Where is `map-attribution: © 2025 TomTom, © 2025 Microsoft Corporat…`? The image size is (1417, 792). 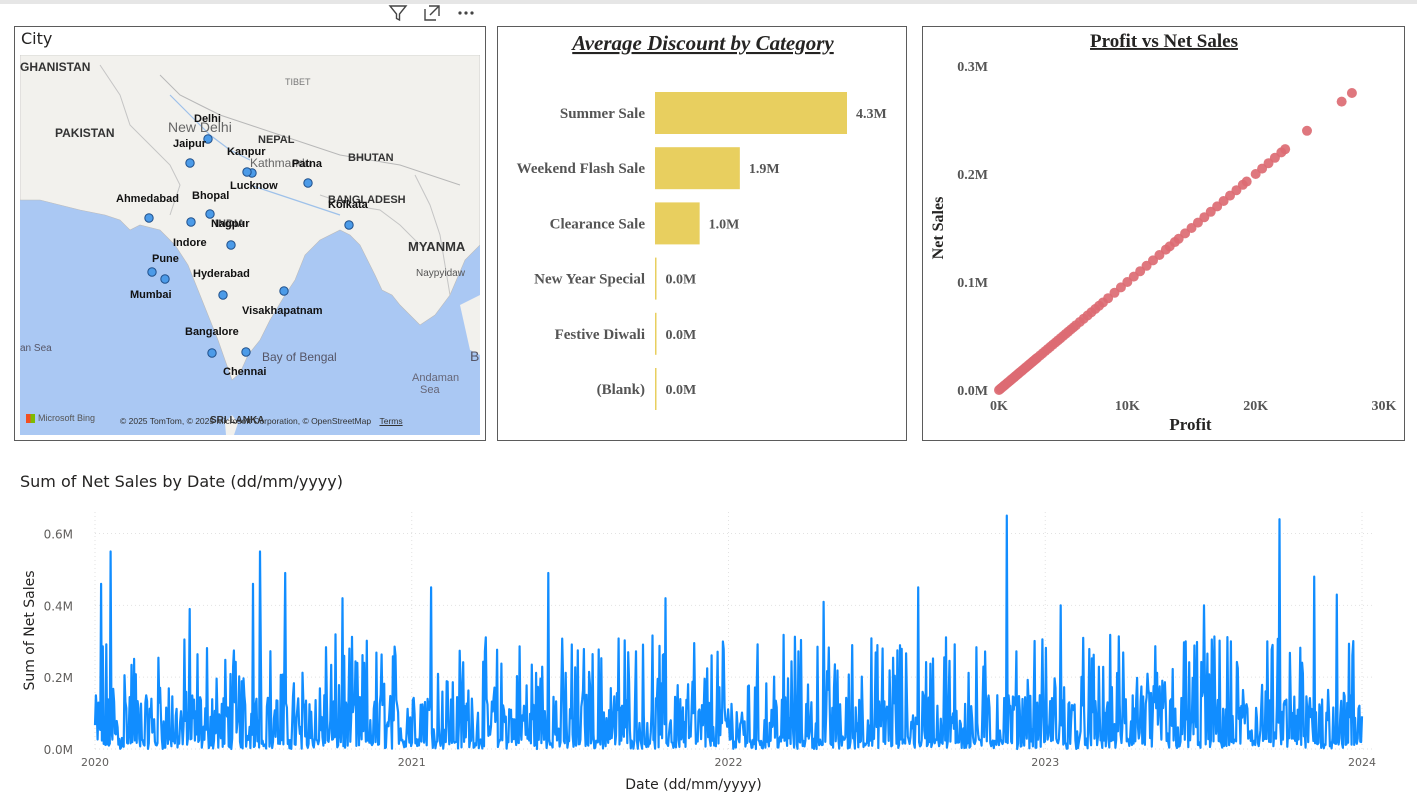
map-attribution: © 2025 TomTom, © 2025 Microsoft Corporat… is located at coordinates (261, 421).